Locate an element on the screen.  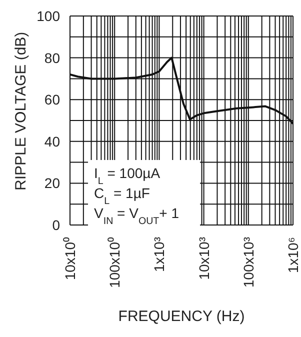
x-tick-label: 10x10³ is located at coordinates (204, 258).